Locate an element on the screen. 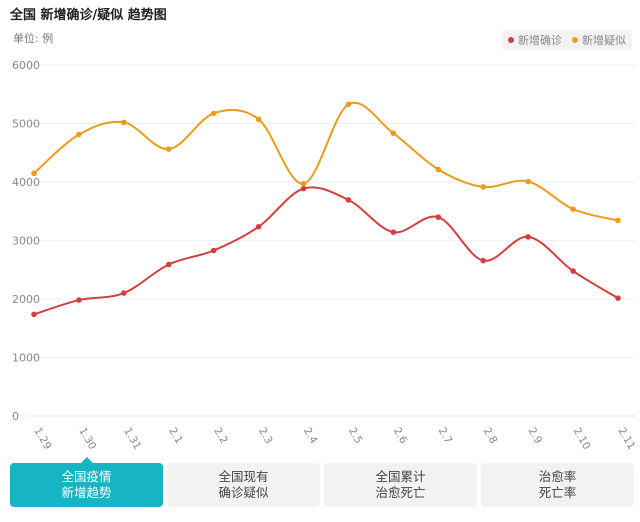 This screenshot has height=522, width=640. x-tick-label: 2.1 is located at coordinates (175, 436).